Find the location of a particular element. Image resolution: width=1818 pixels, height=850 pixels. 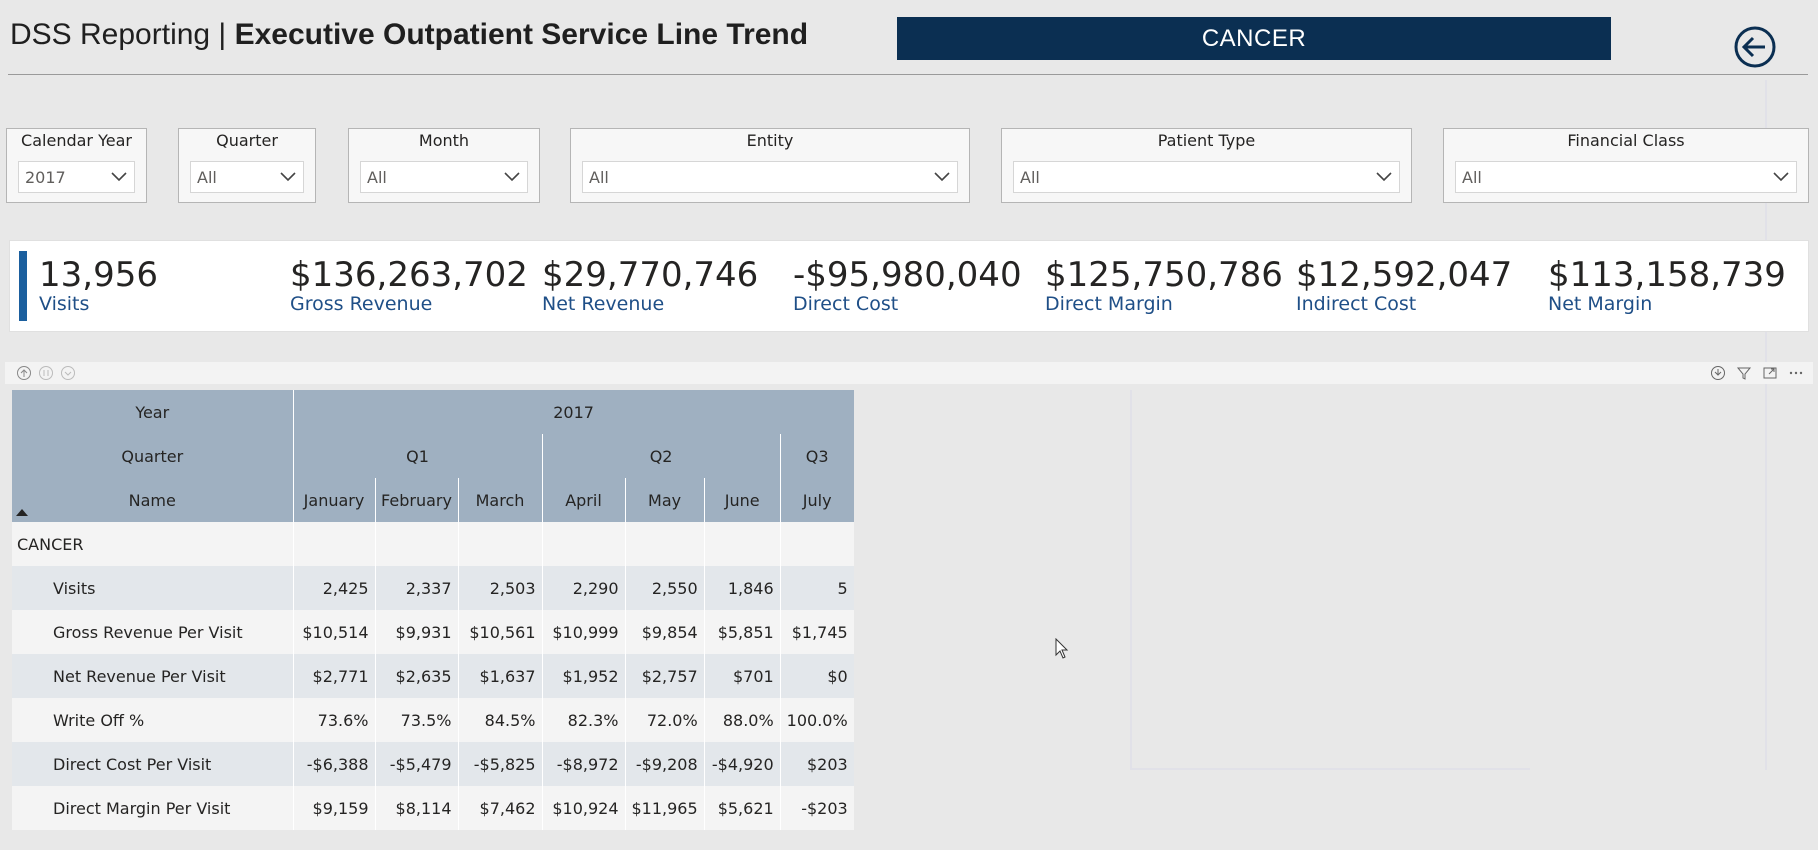

table-cell: 100.0% is located at coordinates (816, 720).